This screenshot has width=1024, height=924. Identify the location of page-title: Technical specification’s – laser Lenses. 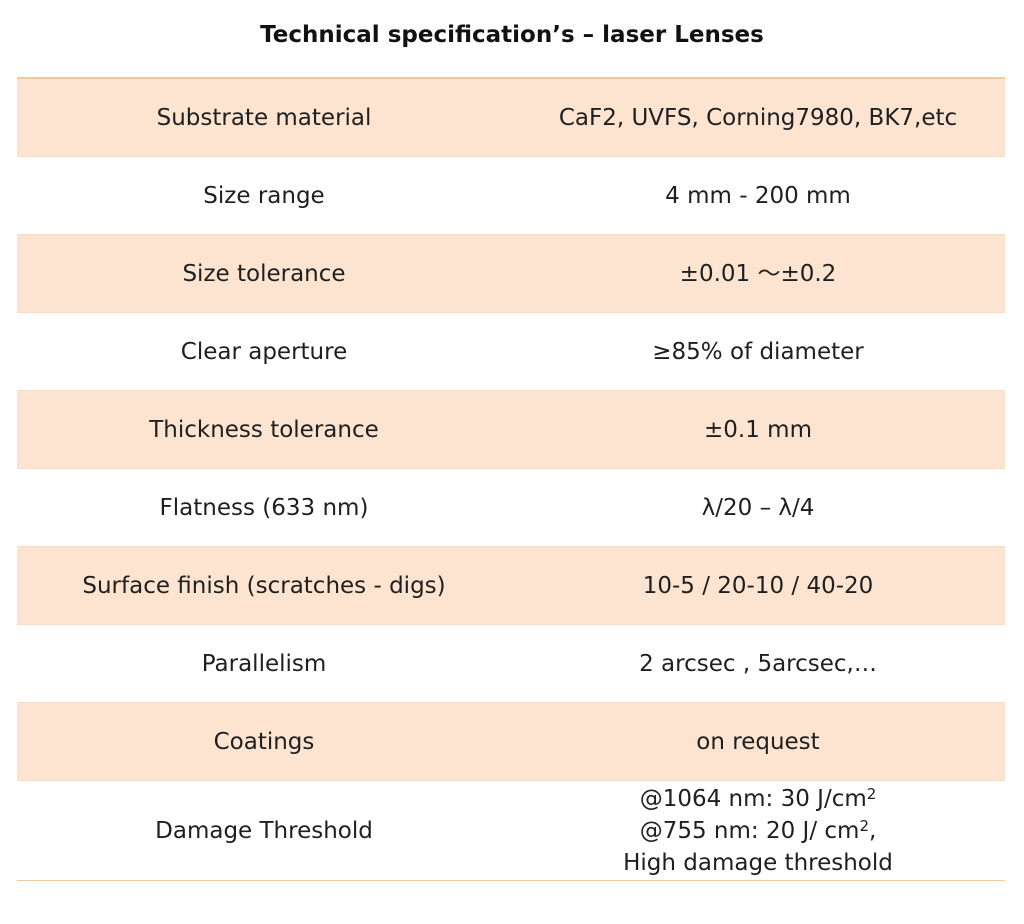
(512, 35).